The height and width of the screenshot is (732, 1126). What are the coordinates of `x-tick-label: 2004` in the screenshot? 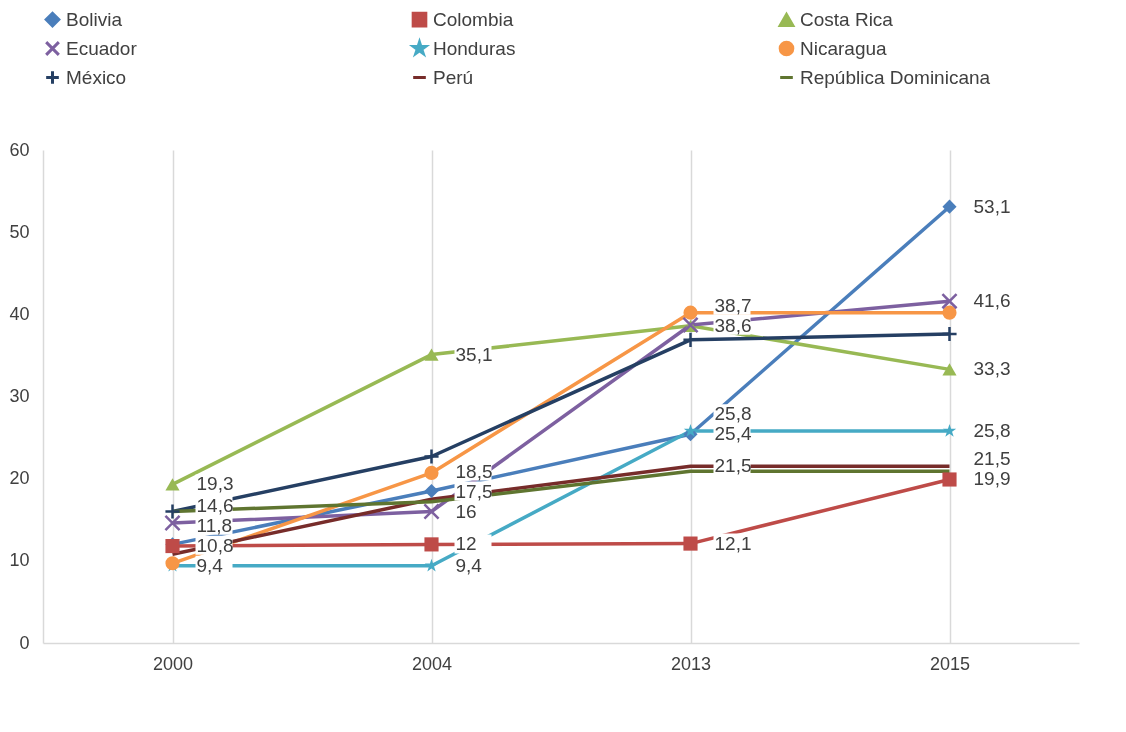 It's located at (432, 663).